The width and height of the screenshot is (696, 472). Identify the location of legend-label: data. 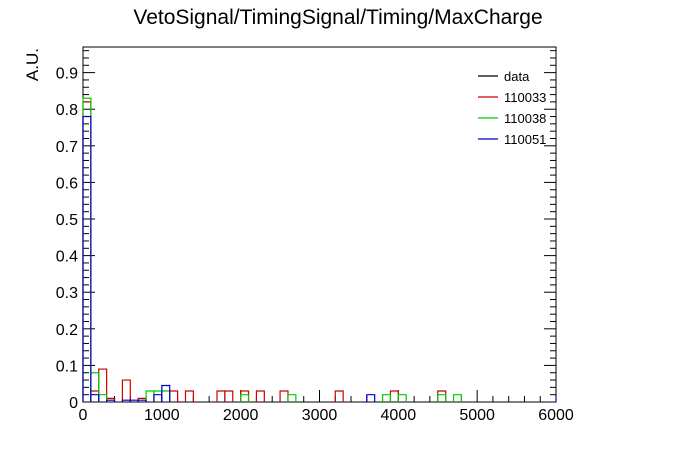
(517, 76).